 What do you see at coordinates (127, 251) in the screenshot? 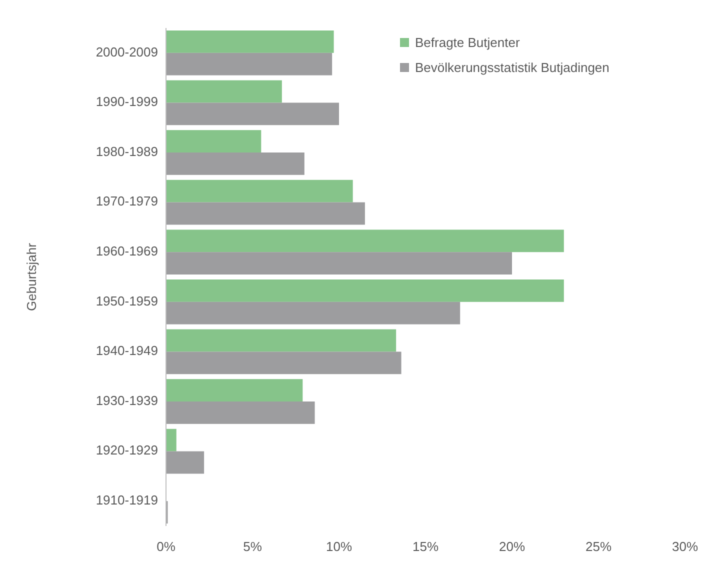
I see `y-tick-label: 1960-1969` at bounding box center [127, 251].